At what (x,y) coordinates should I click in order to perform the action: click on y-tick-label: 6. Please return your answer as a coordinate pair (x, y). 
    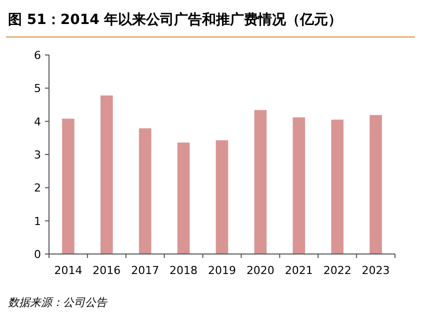
    Looking at the image, I should click on (37, 55).